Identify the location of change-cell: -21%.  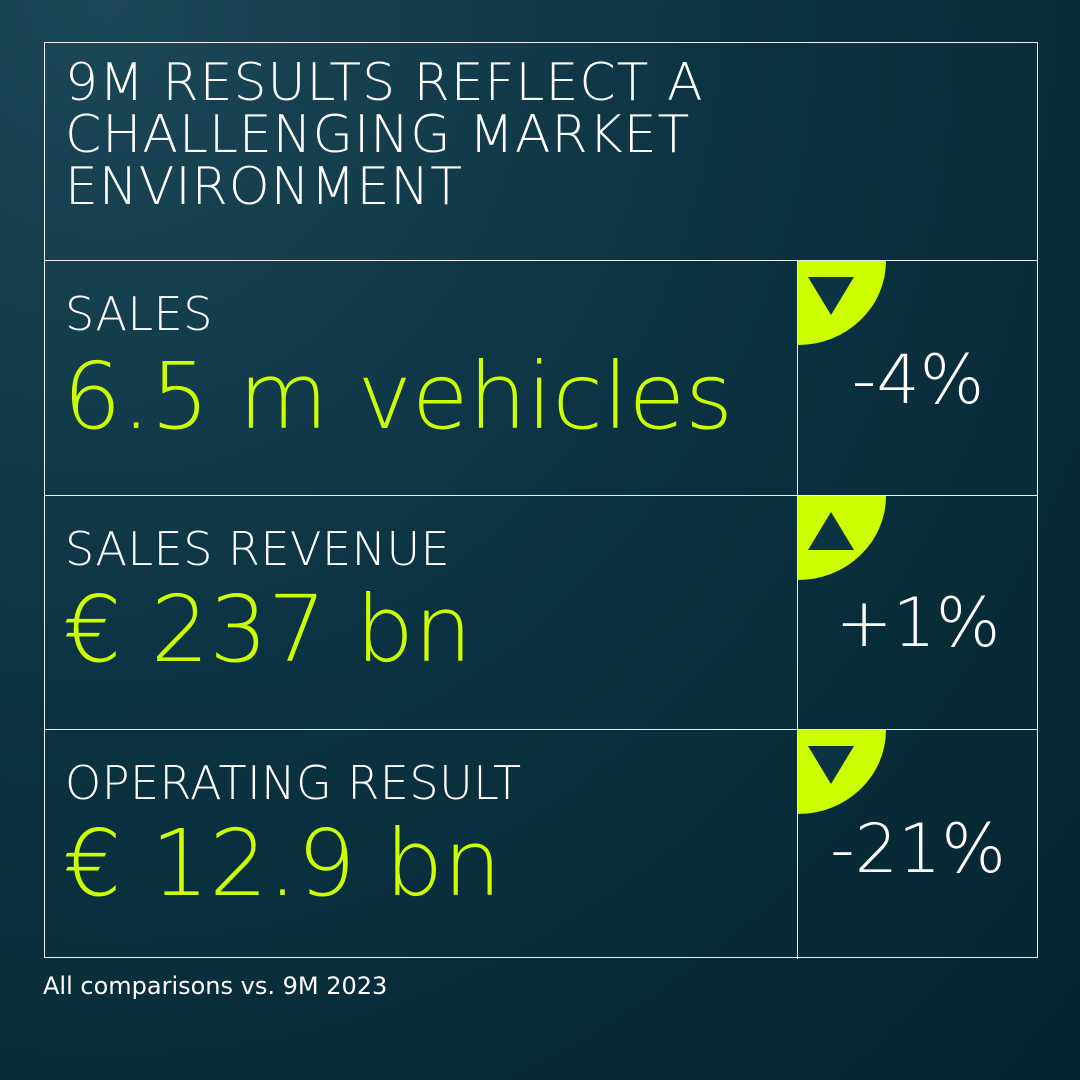
(917, 844).